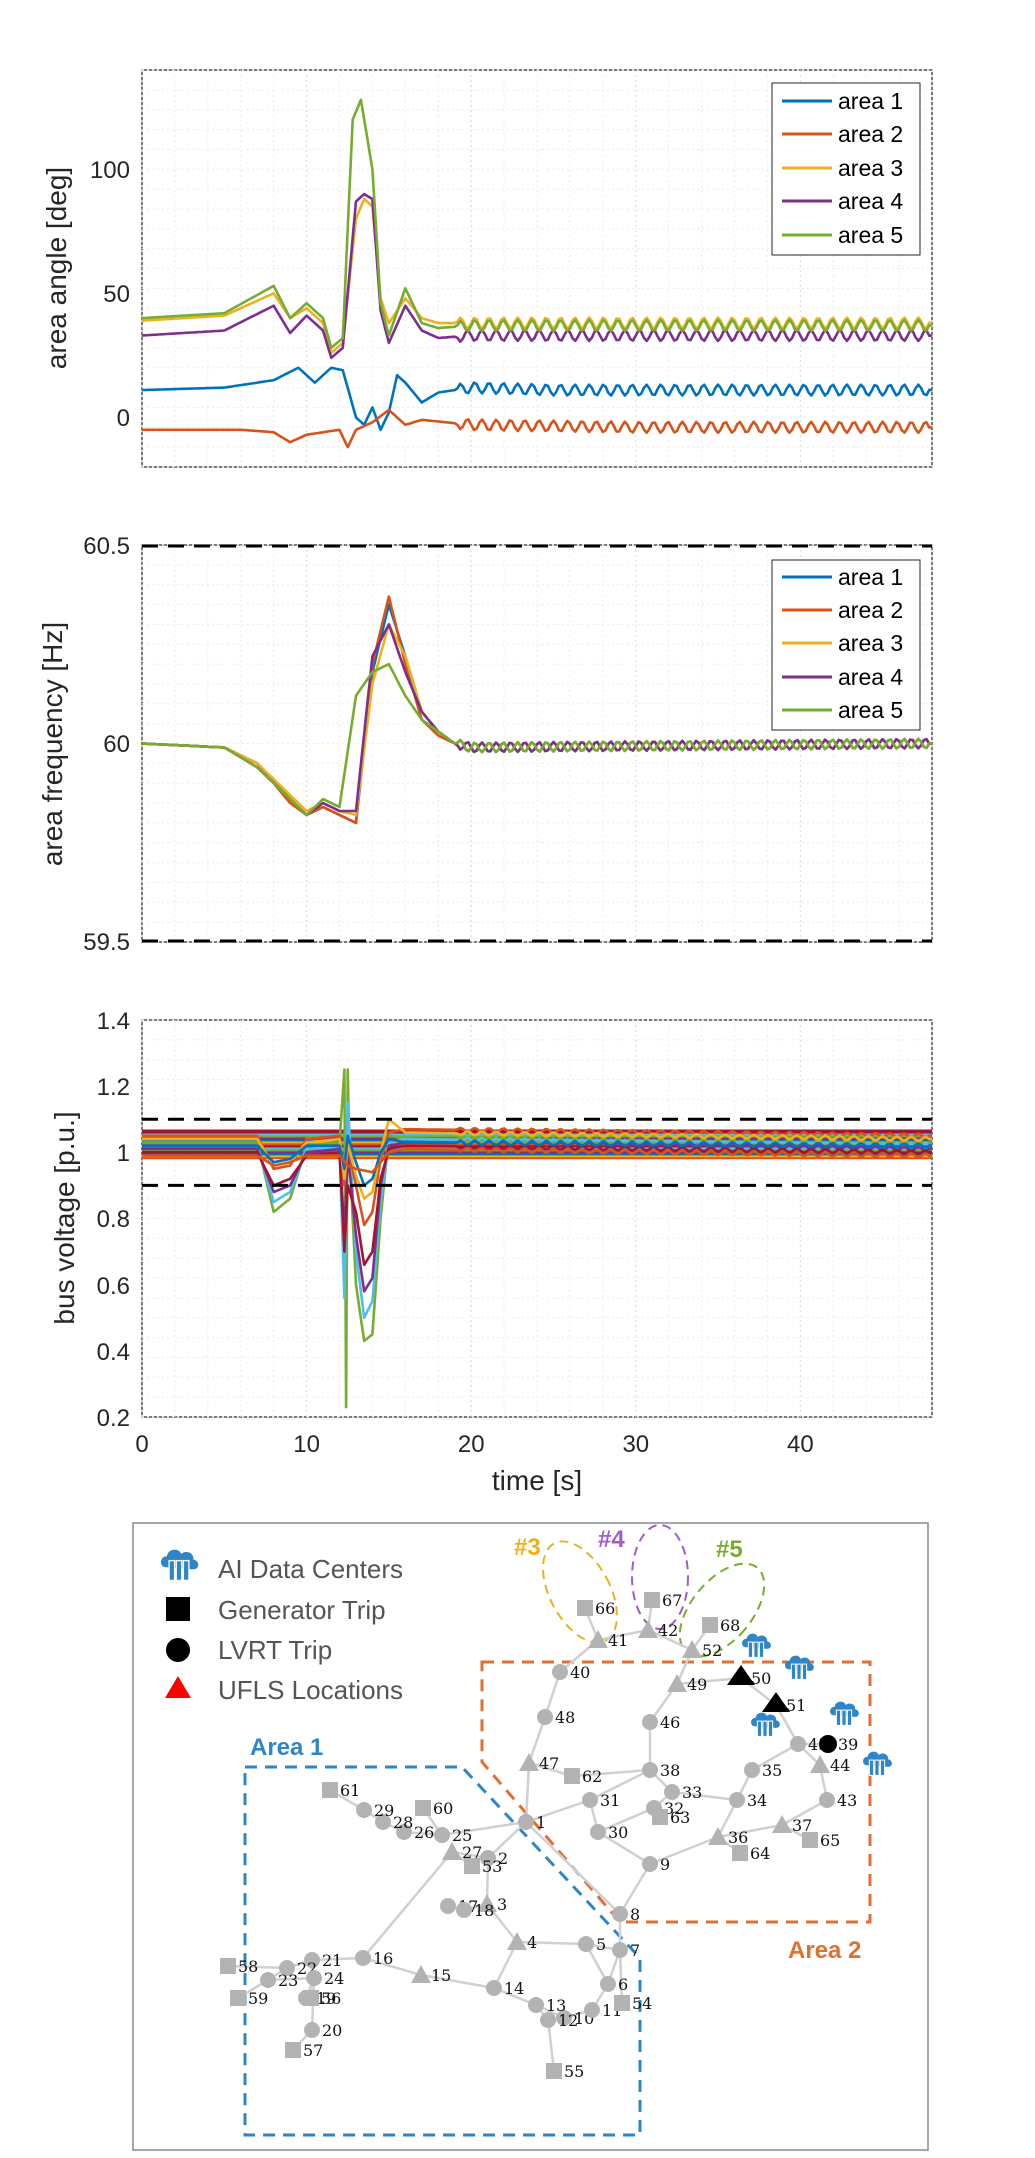  I want to click on angle-legend-label-4: area 4, so click(870, 201).